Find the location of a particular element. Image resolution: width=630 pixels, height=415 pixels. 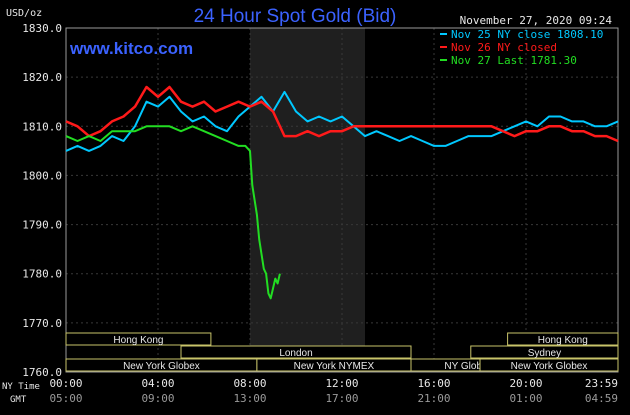

gmt-tick-label: 05:00 is located at coordinates (65, 398).